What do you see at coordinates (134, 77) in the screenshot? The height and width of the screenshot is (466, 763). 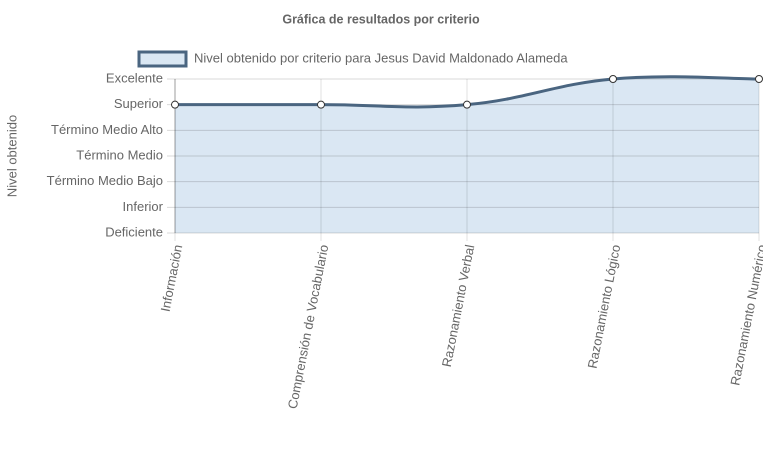 I see `y-tick-label: Excelente` at bounding box center [134, 77].